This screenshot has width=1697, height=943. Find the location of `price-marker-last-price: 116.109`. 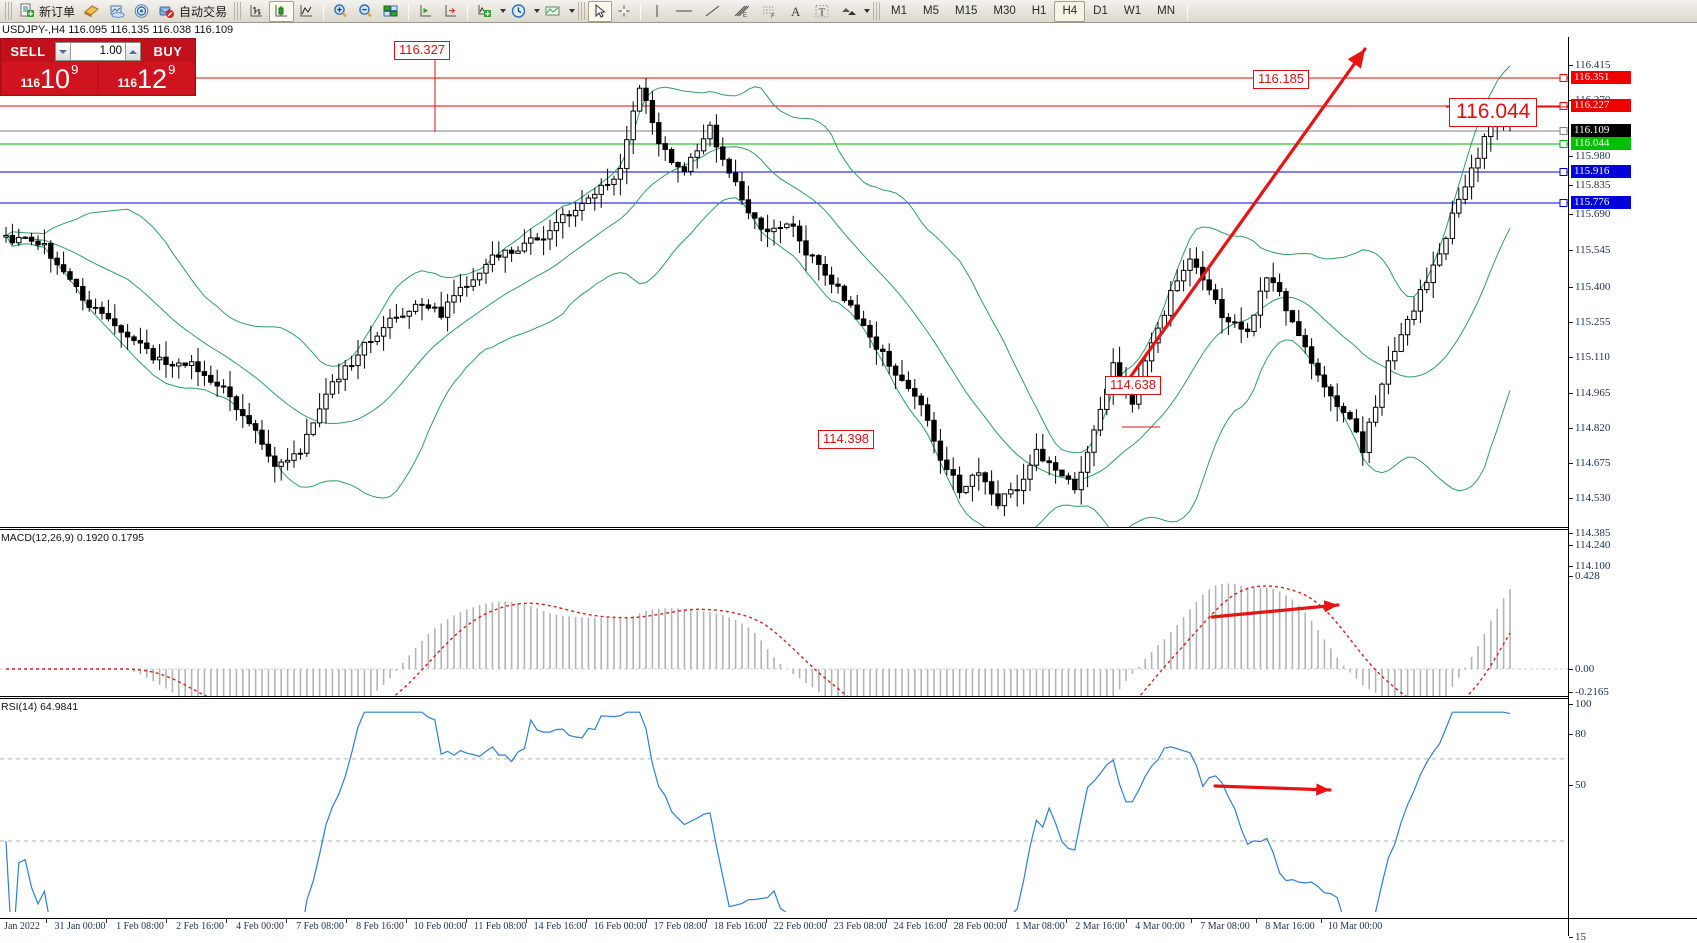

price-marker-last-price: 116.109 is located at coordinates (1601, 130).